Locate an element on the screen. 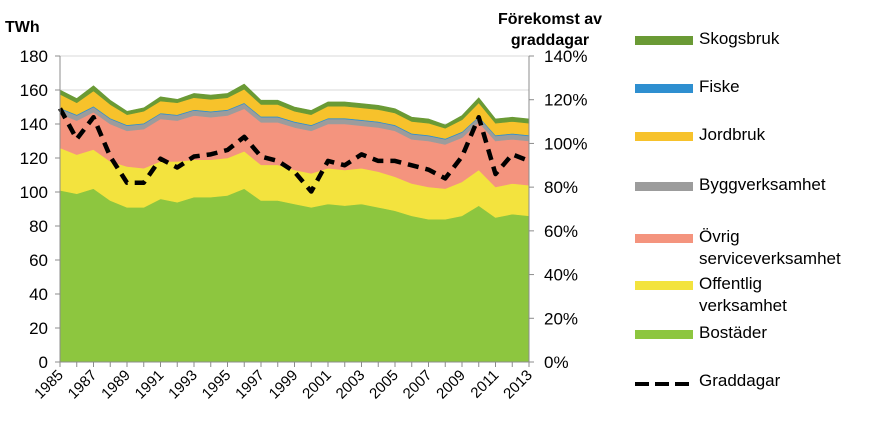  right-axis-tick-label: 80% is located at coordinates (561, 187).